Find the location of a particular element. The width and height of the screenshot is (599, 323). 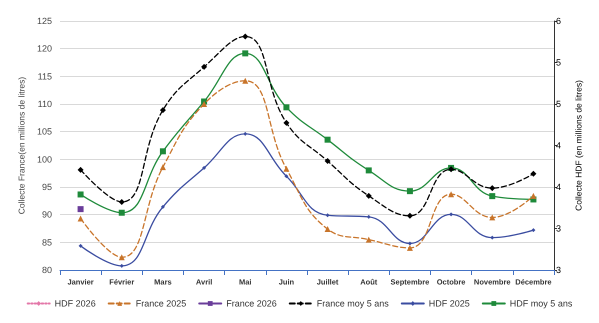

legend-label: France 2026 is located at coordinates (251, 303).